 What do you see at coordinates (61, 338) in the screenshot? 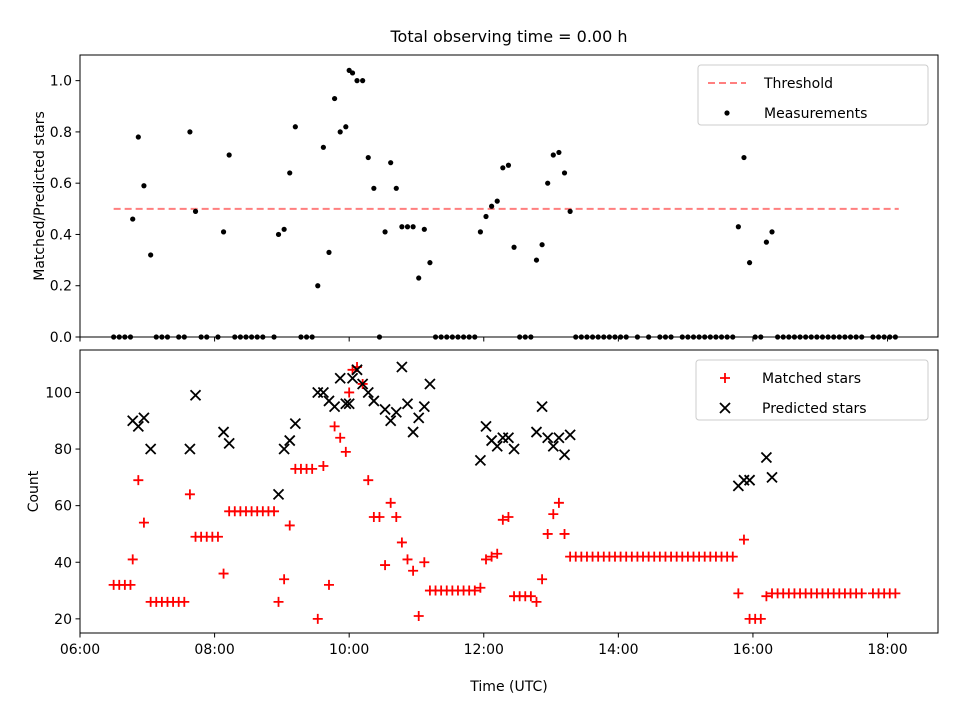
I see `y-tick-label: 0.0` at bounding box center [61, 338].